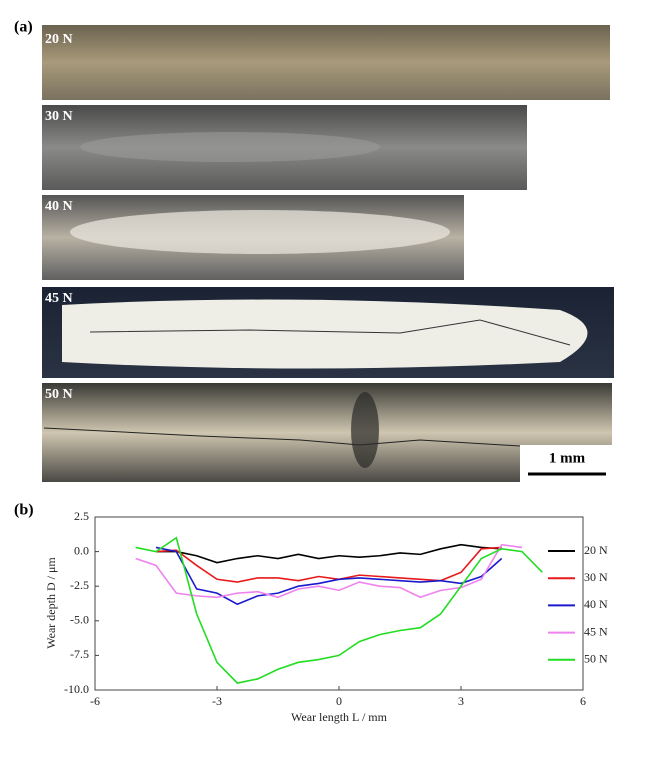  I want to click on x-tick-label: 0, so click(339, 701).